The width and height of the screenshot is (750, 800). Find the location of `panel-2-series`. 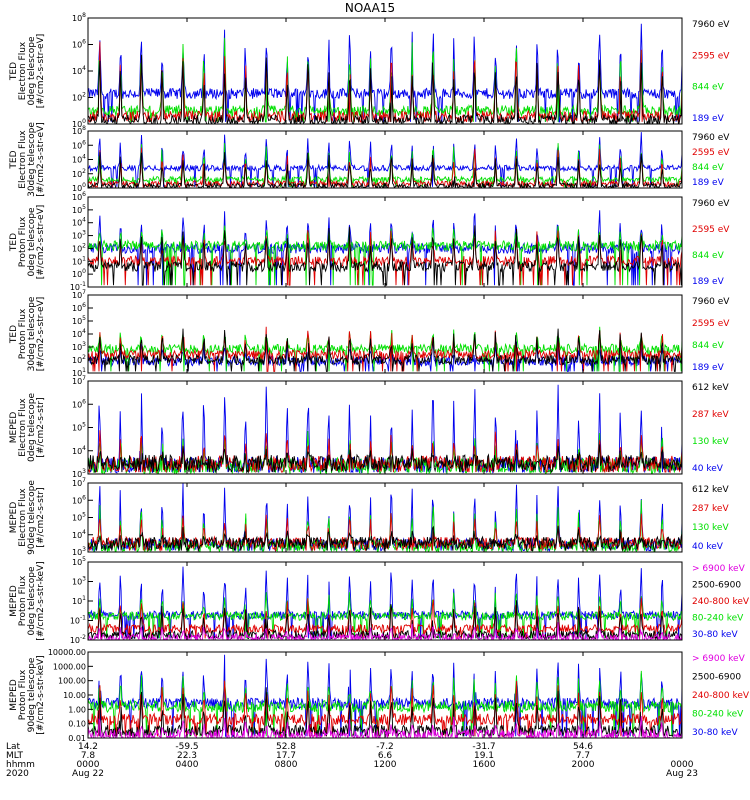

panel-2-series is located at coordinates (385, 160).